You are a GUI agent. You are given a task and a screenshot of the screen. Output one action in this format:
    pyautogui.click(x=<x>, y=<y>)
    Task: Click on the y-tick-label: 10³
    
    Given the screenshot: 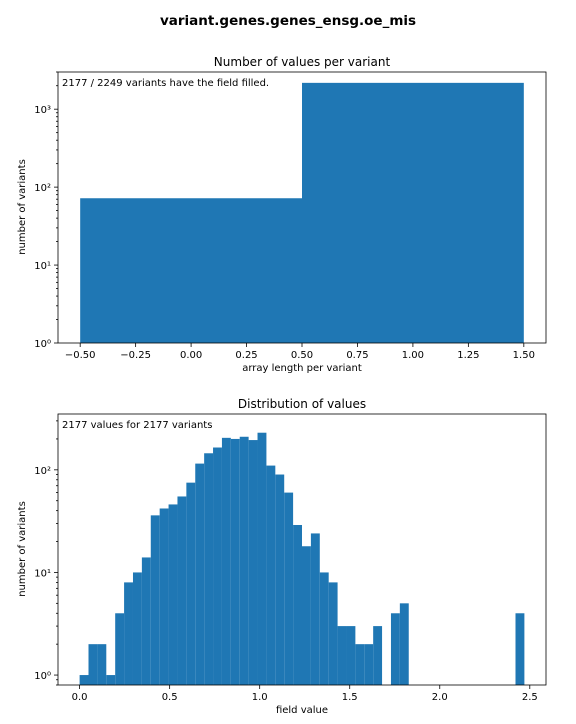 What is the action you would take?
    pyautogui.click(x=42, y=110)
    